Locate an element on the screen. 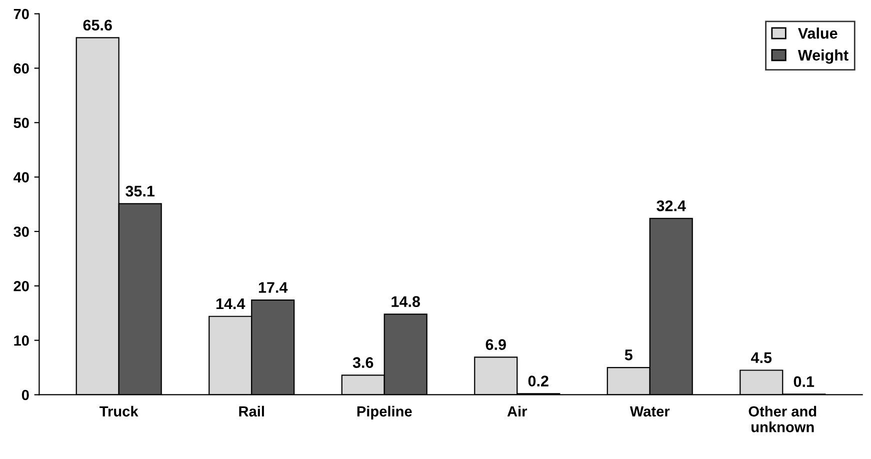 The image size is (871, 459). data-label: 0.1 is located at coordinates (804, 382).